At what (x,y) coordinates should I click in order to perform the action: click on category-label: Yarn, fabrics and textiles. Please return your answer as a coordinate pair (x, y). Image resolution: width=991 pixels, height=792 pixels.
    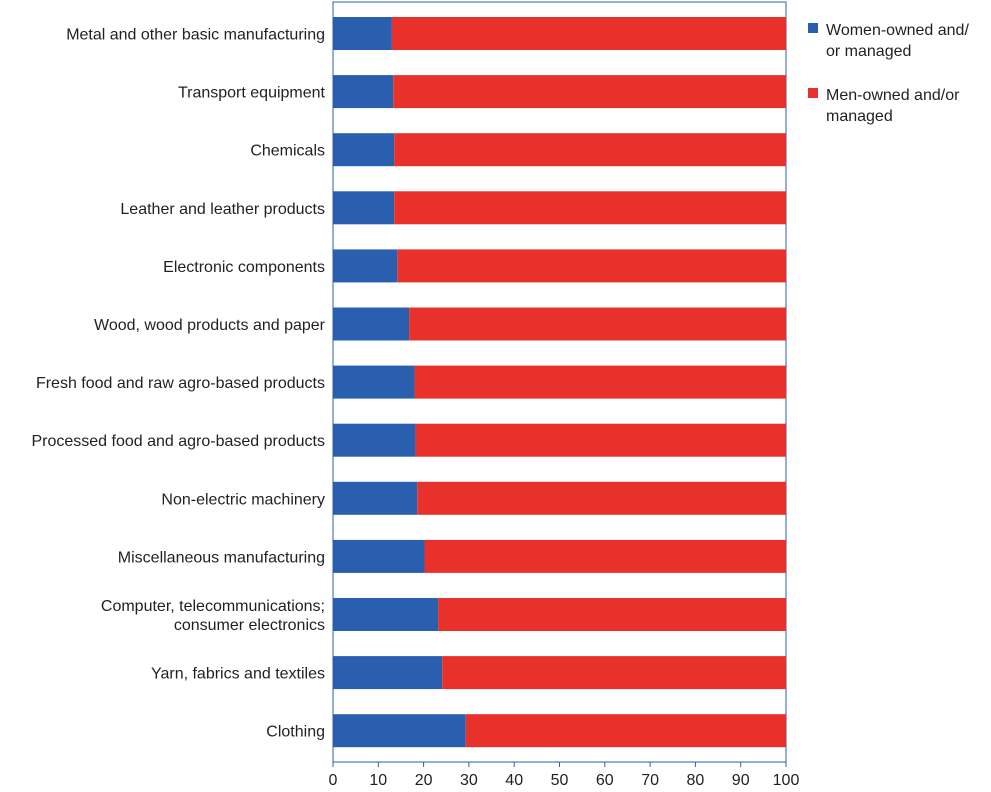
    Looking at the image, I should click on (238, 674).